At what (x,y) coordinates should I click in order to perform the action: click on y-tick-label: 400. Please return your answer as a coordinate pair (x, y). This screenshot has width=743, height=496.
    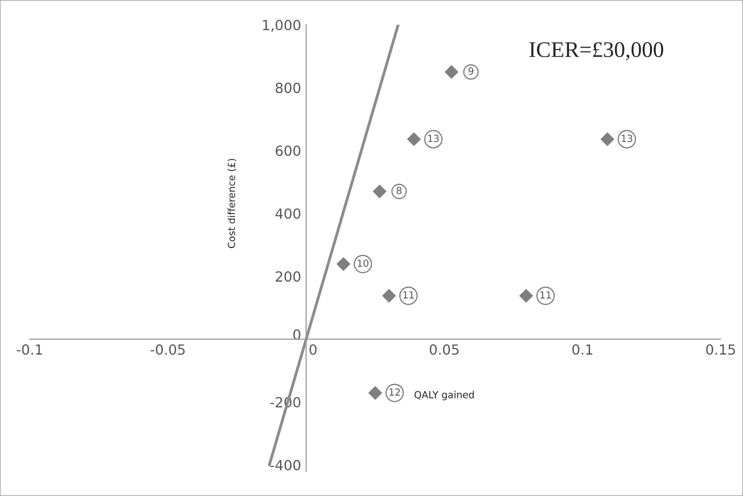
    Looking at the image, I should click on (287, 213).